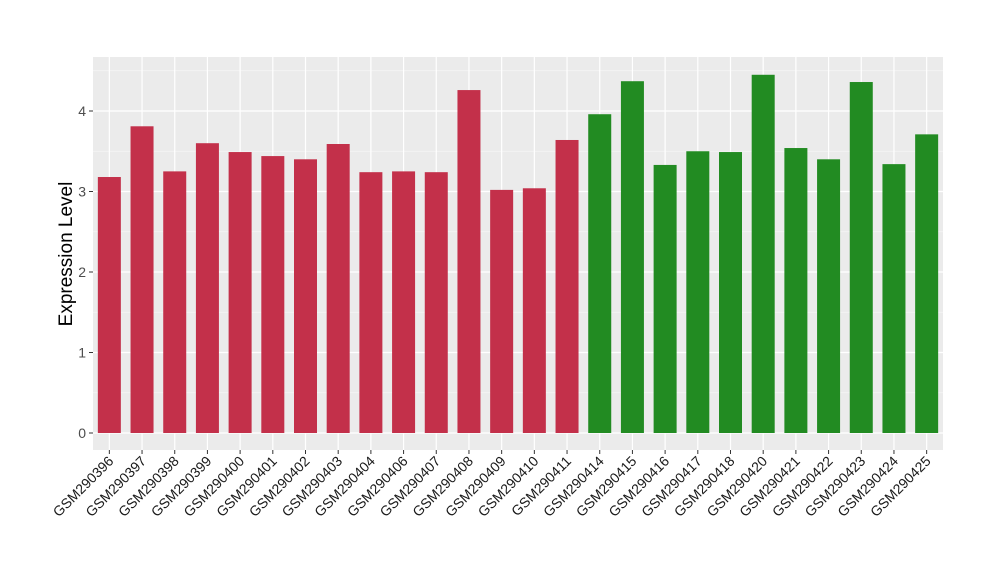  I want to click on bar-GSM290417, so click(698, 292).